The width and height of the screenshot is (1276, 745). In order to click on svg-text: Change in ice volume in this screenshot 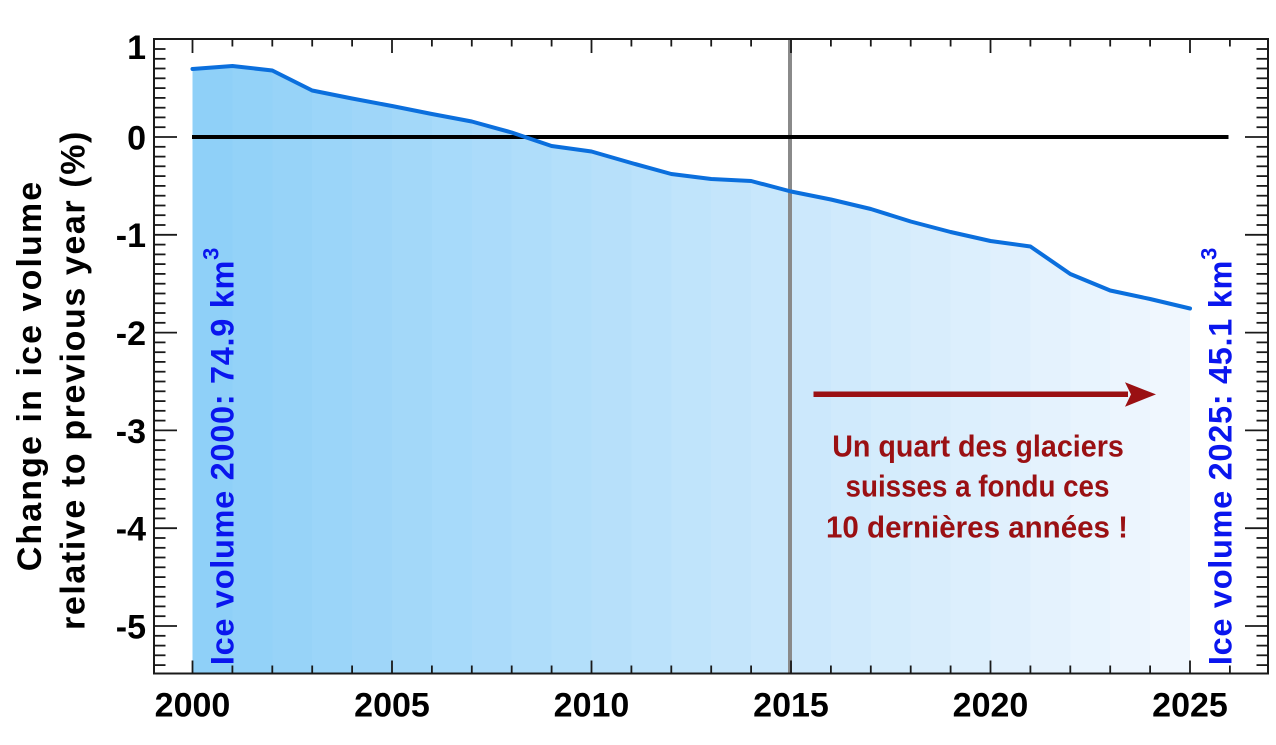, I will do `click(30, 376)`.